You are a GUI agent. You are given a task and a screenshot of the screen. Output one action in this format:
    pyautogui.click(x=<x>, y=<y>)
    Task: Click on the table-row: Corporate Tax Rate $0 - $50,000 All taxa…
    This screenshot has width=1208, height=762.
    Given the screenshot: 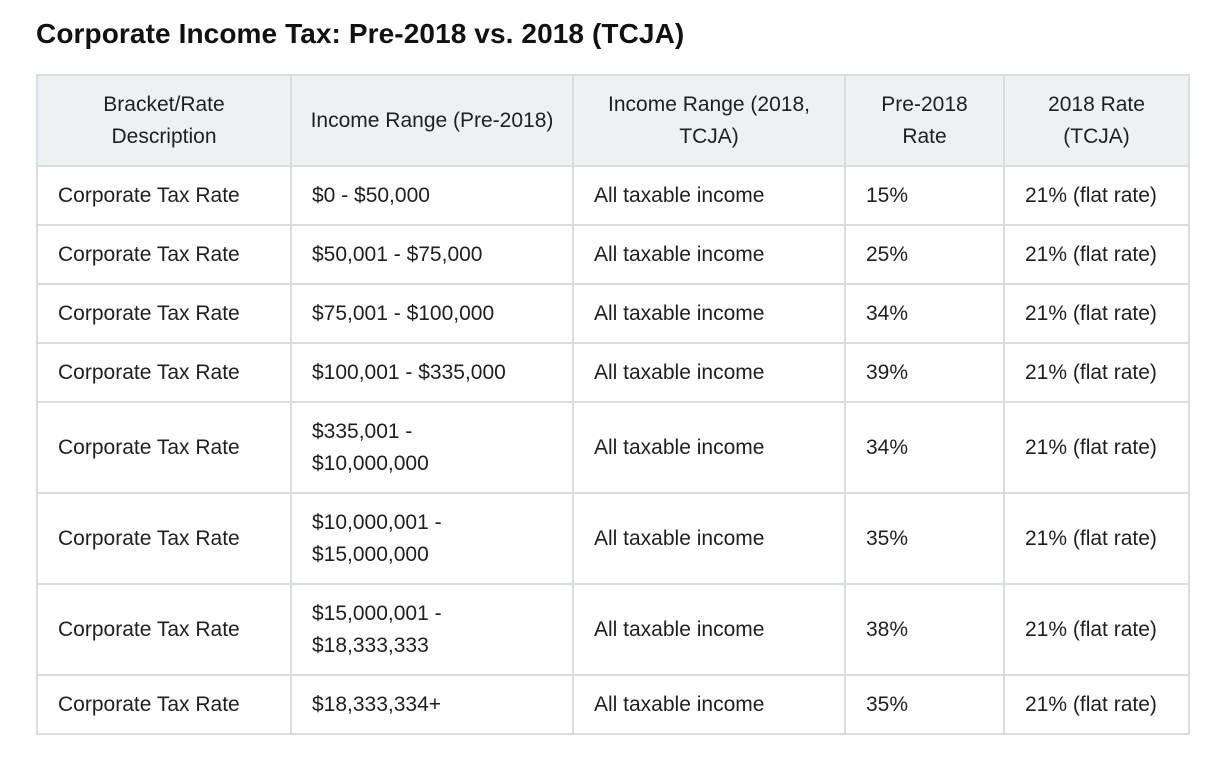 What is the action you would take?
    pyautogui.click(x=613, y=195)
    